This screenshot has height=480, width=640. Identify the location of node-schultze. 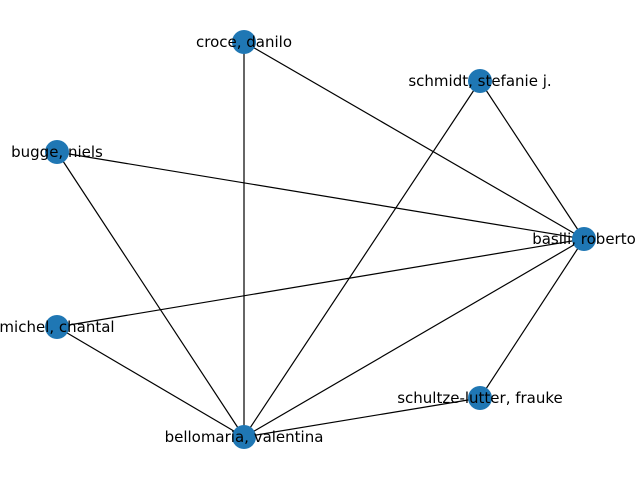
(480, 398).